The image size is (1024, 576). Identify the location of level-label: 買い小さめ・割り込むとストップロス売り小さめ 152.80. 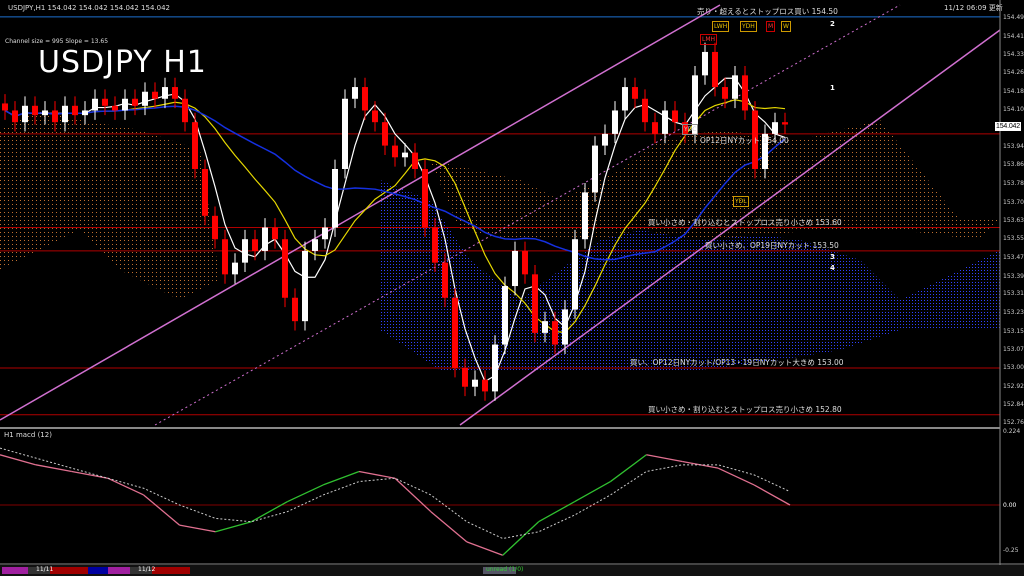
(745, 409).